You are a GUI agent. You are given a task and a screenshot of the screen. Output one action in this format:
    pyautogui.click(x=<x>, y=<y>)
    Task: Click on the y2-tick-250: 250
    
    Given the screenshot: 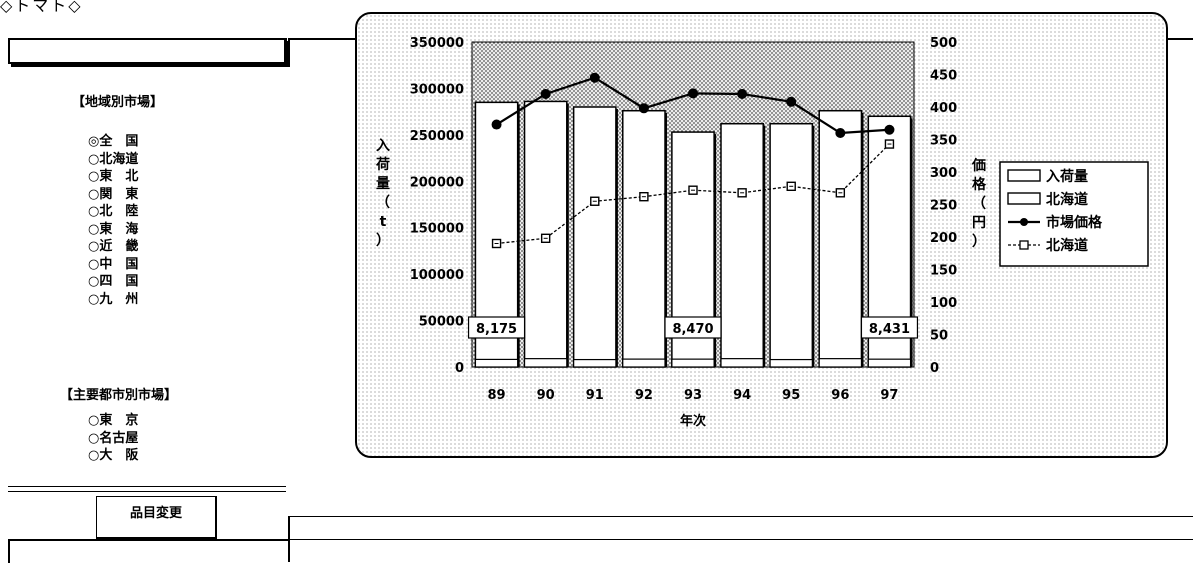 What is the action you would take?
    pyautogui.click(x=943, y=206)
    